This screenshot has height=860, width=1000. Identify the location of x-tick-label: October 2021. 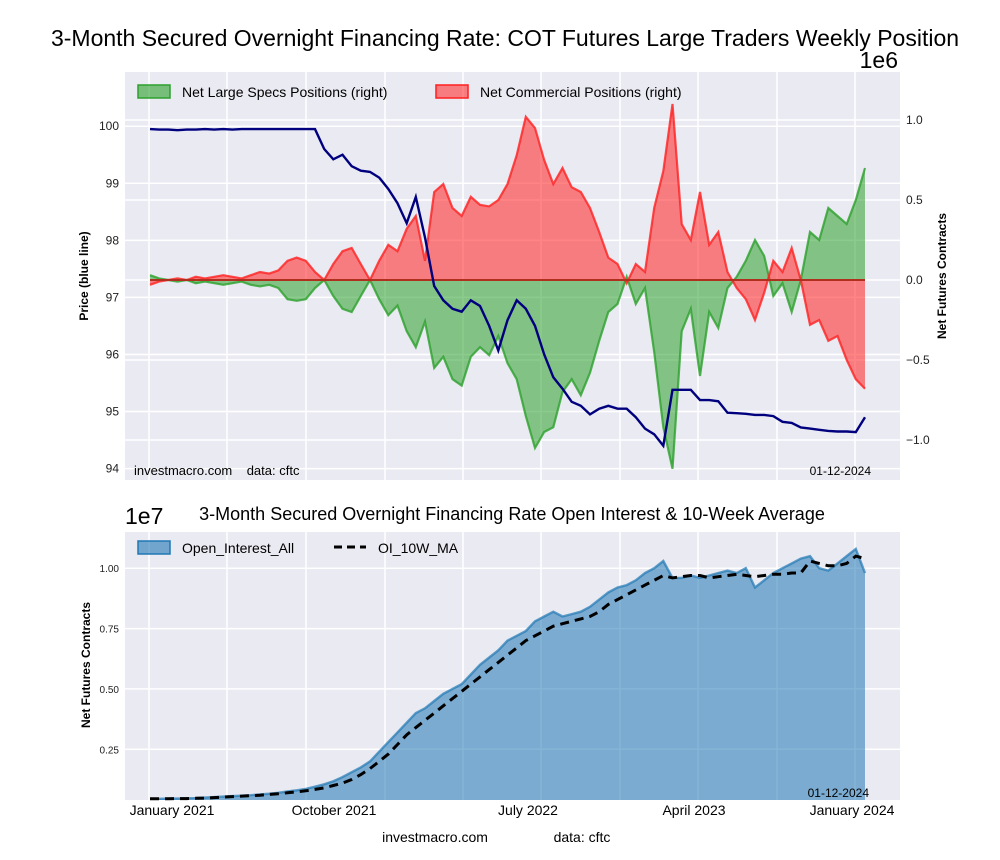
(334, 810).